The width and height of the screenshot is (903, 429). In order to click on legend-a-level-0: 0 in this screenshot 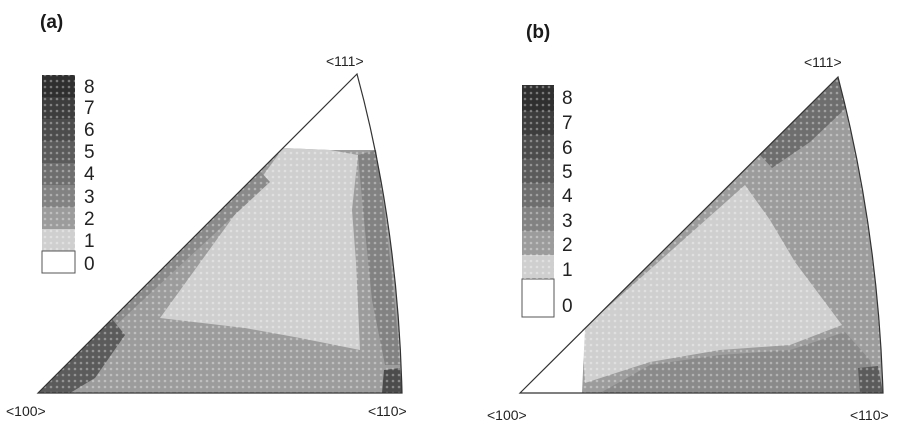, I will do `click(89, 264)`.